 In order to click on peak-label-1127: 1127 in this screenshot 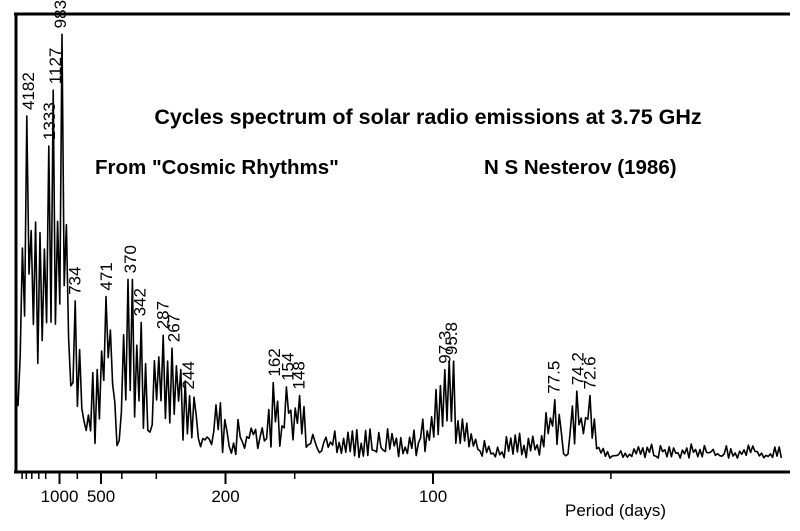, I will do `click(55, 66)`.